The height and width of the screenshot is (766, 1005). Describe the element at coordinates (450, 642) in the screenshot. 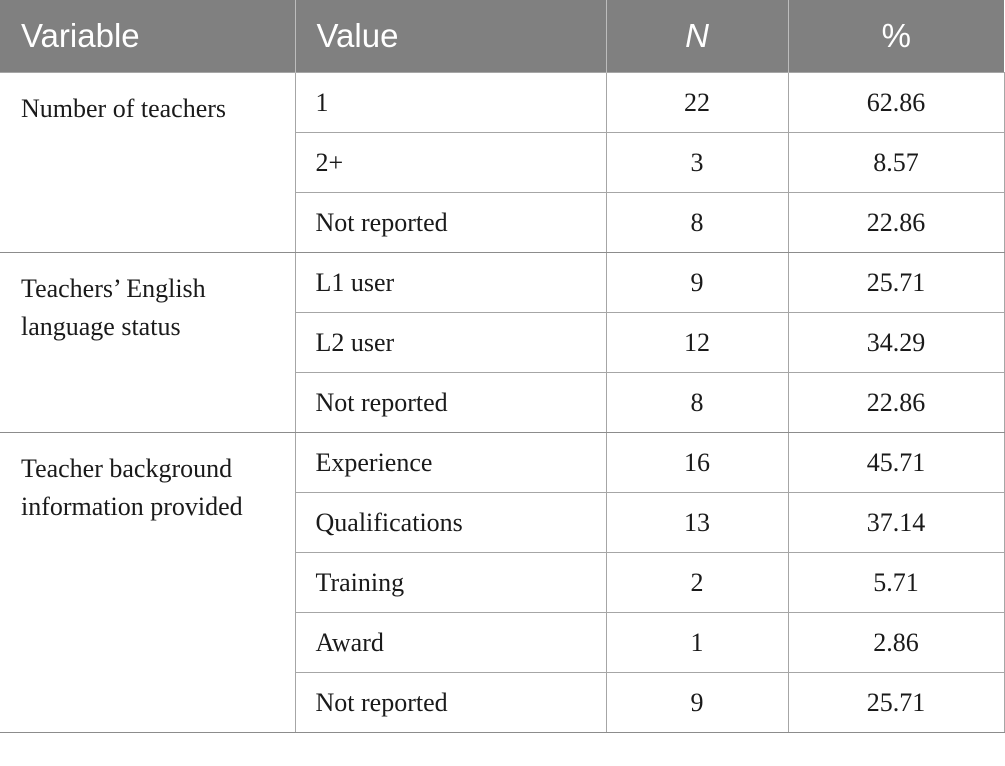

I see `value-cell: Award` at that location.